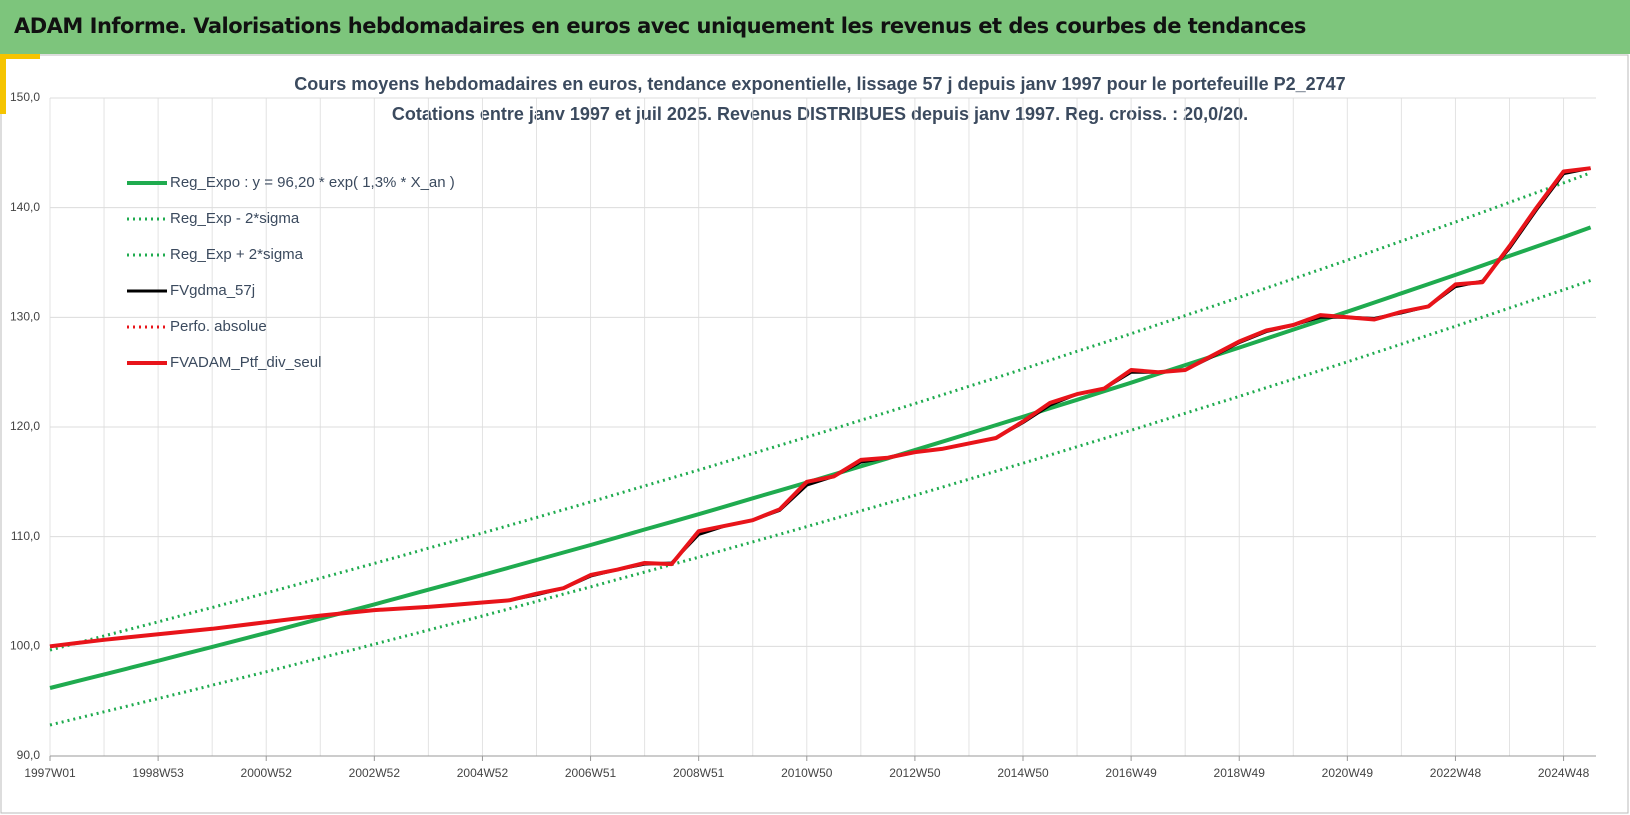 The image size is (1630, 815). Describe the element at coordinates (235, 218) in the screenshot. I see `legend-label: Reg_Exp - 2*sigma` at that location.